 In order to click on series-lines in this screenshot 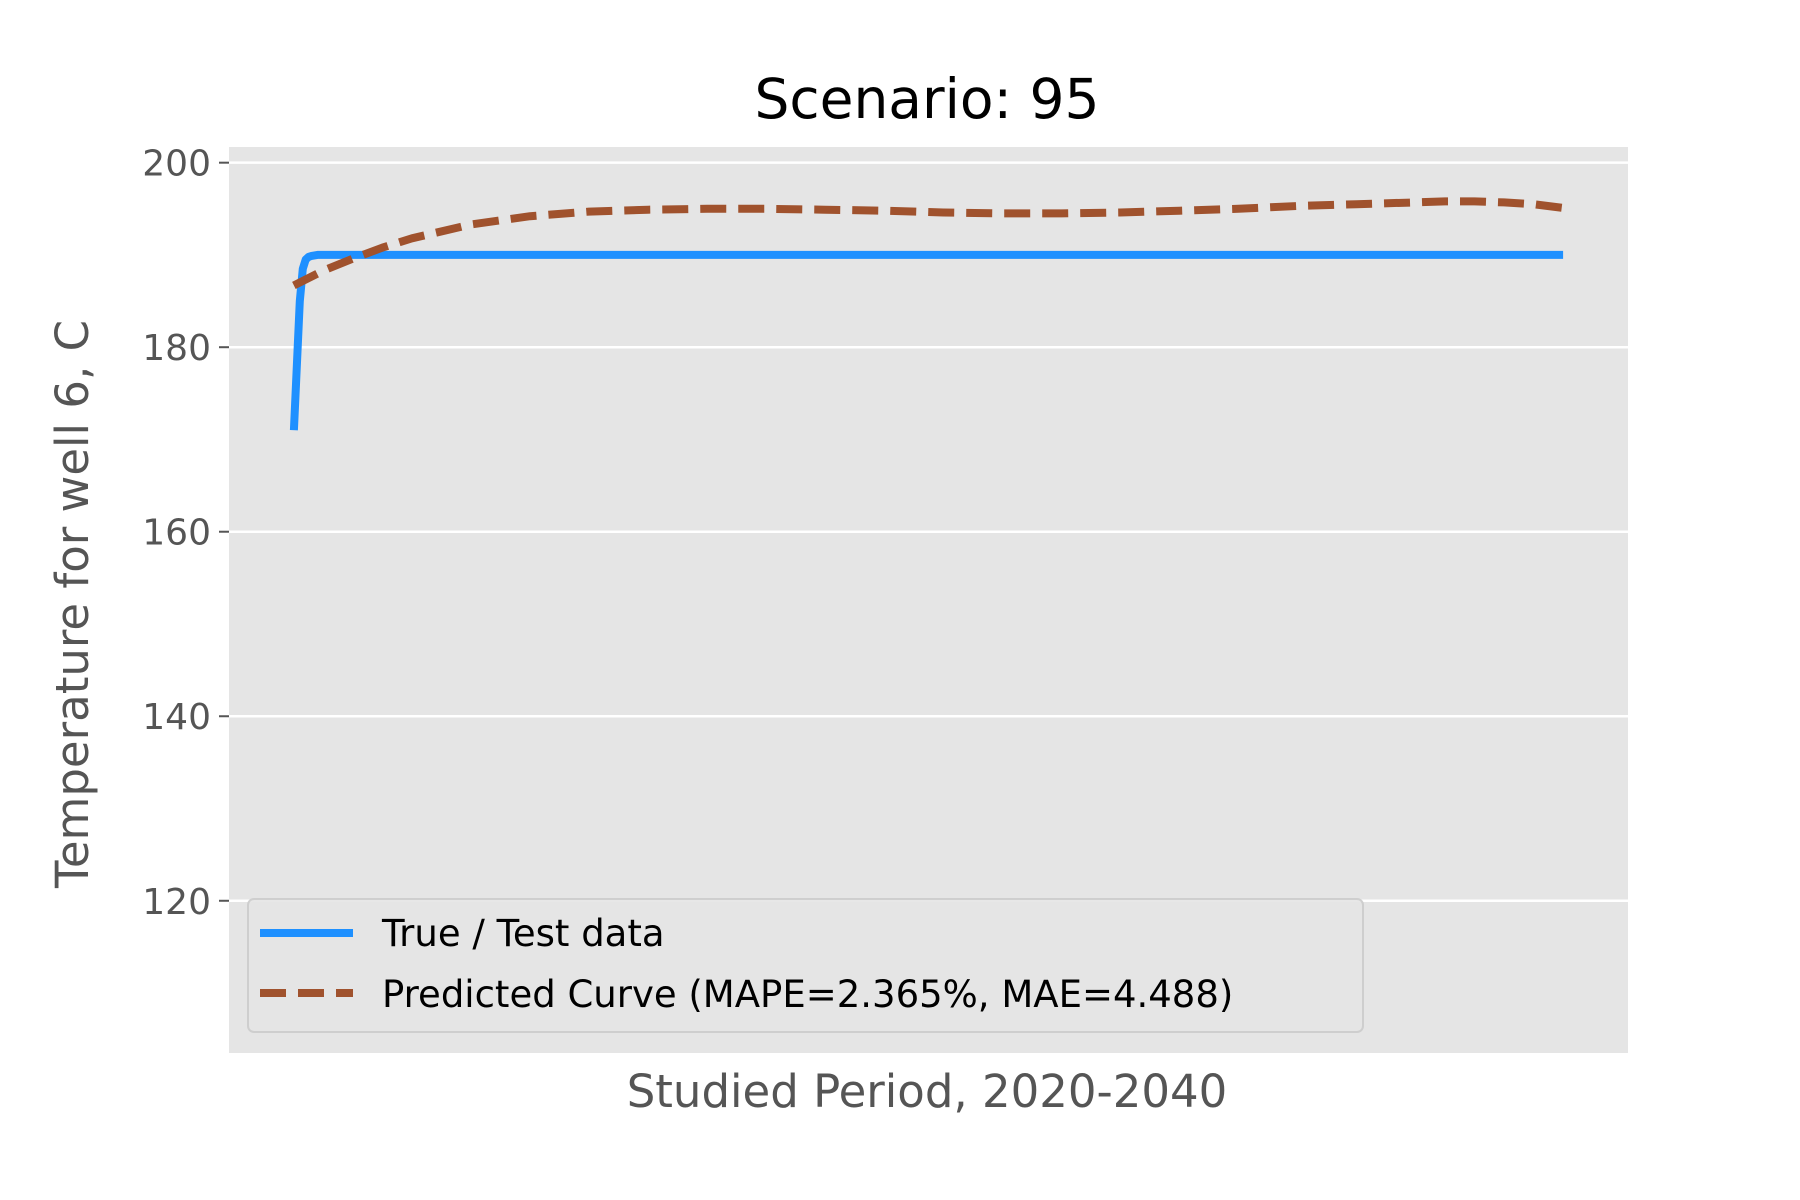, I will do `click(926, 314)`.